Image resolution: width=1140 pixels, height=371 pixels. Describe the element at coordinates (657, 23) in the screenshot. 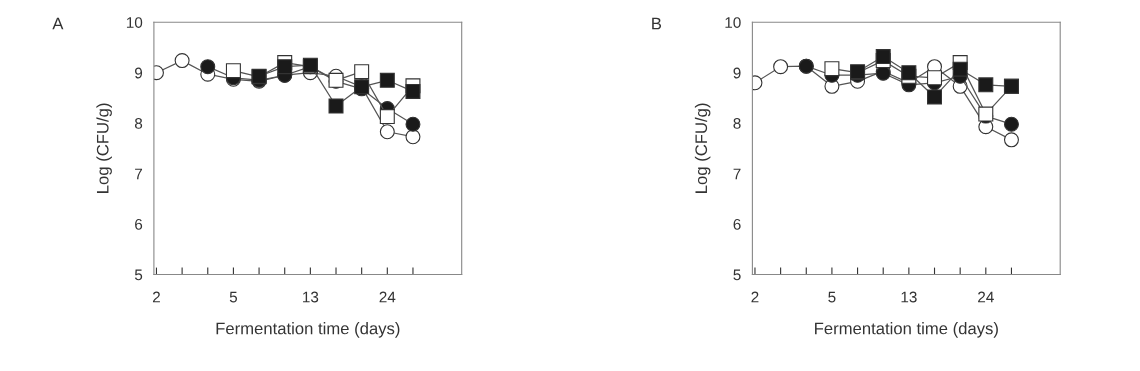

I see `text: B` at that location.